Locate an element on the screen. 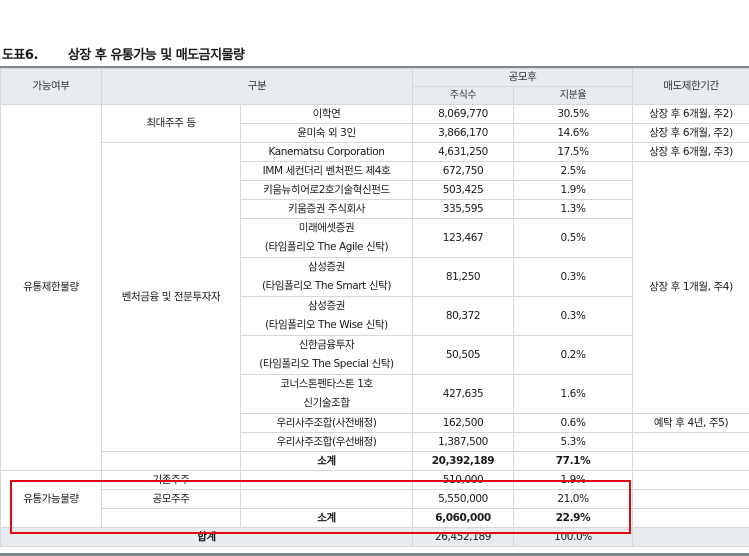  holder-shares: 123,467 is located at coordinates (463, 238).